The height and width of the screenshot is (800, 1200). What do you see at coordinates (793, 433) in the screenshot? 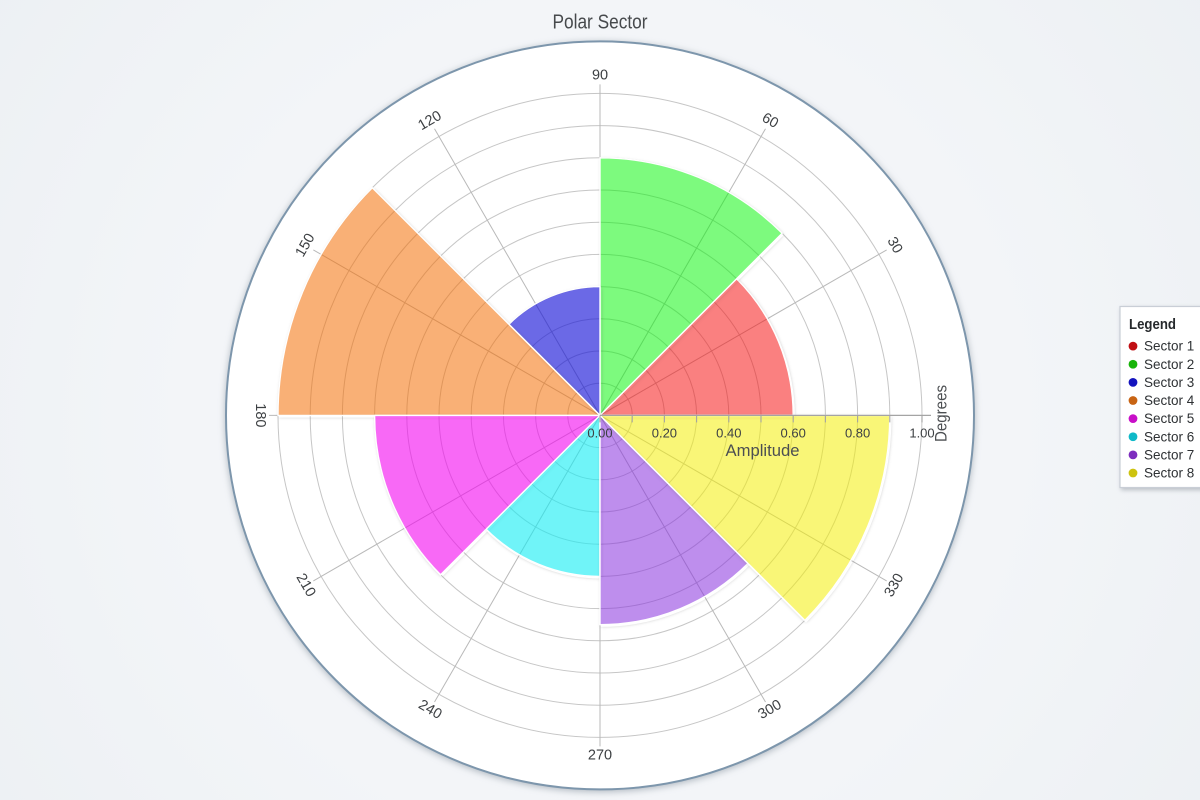
I see `svg-text: 0.60` at bounding box center [793, 433].